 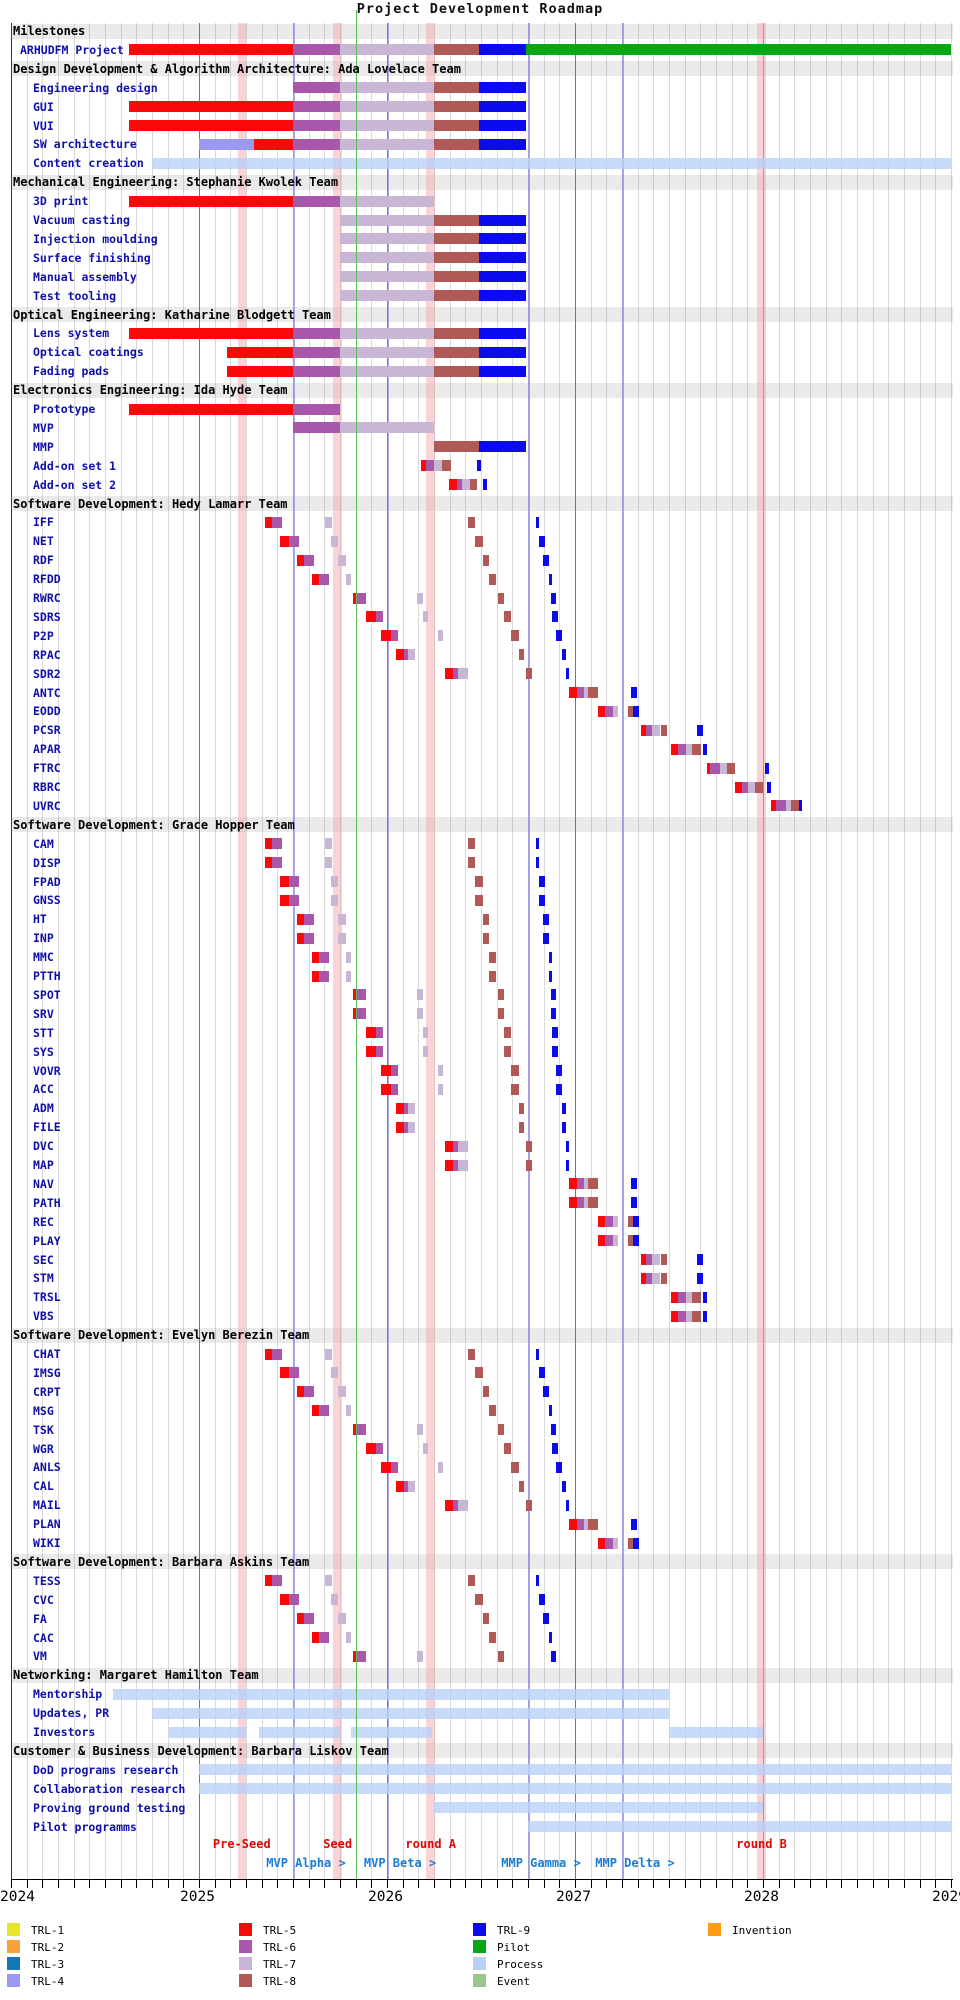 I want to click on task-label: HT, so click(x=40, y=919).